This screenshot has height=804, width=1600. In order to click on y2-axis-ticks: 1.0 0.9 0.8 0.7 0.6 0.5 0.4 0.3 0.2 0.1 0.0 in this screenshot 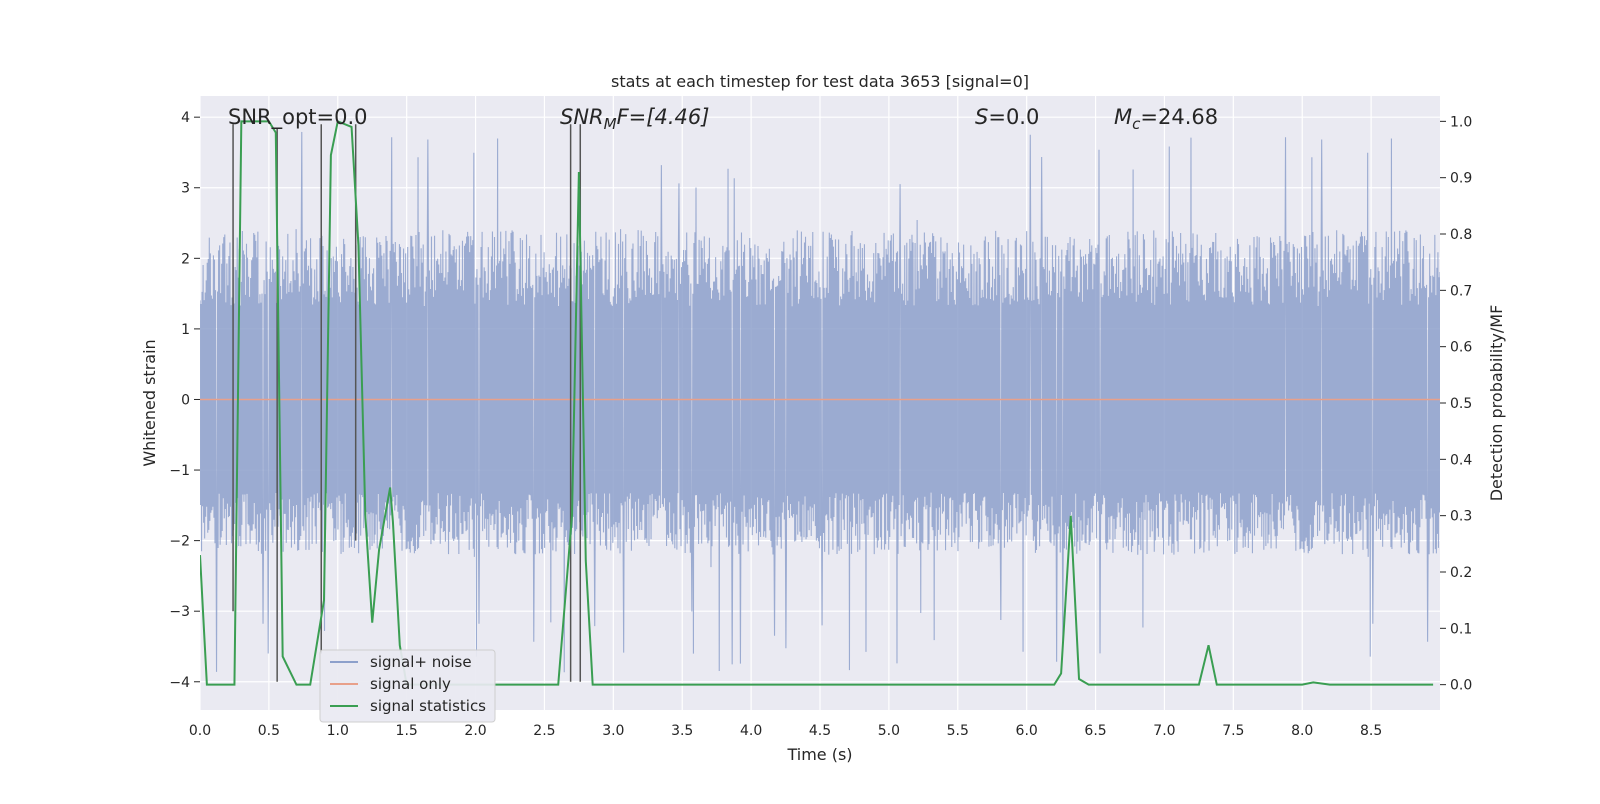, I will do `click(1456, 404)`.